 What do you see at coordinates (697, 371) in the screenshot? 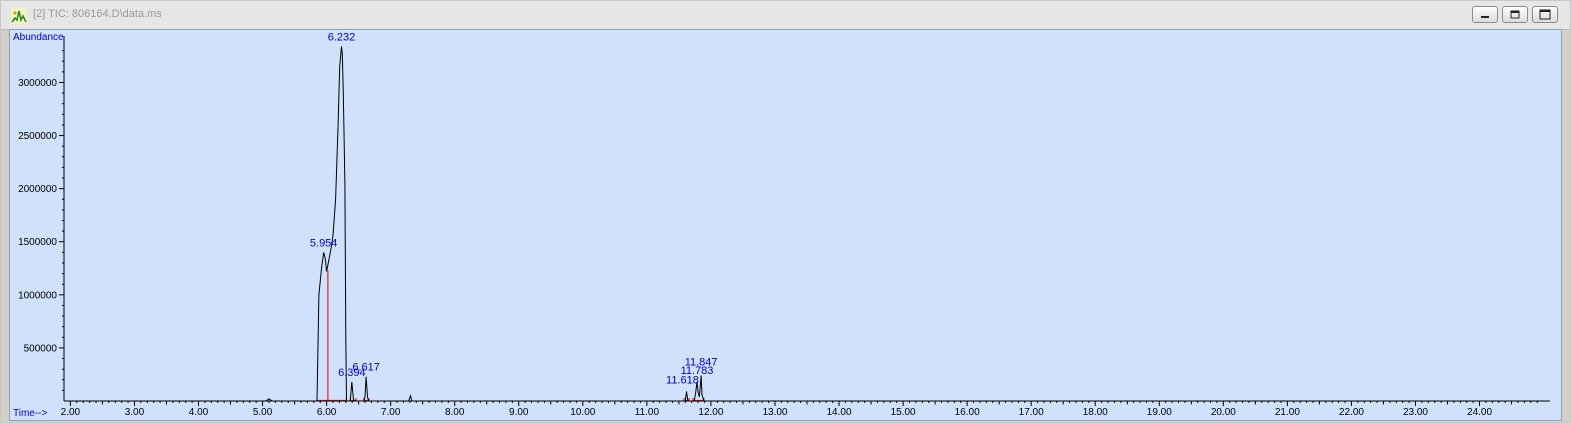
I see `peak-label: 11.783` at bounding box center [697, 371].